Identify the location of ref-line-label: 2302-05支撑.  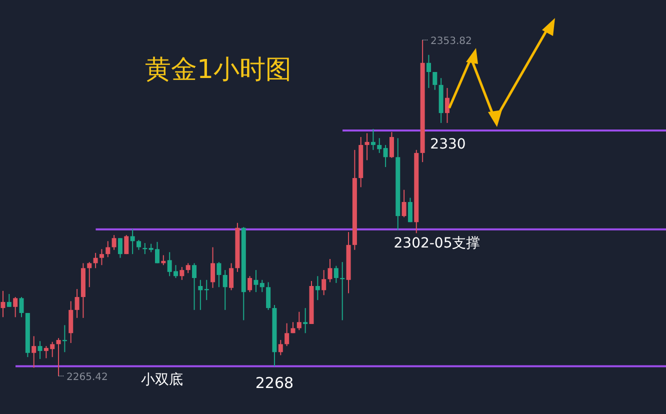
(437, 243).